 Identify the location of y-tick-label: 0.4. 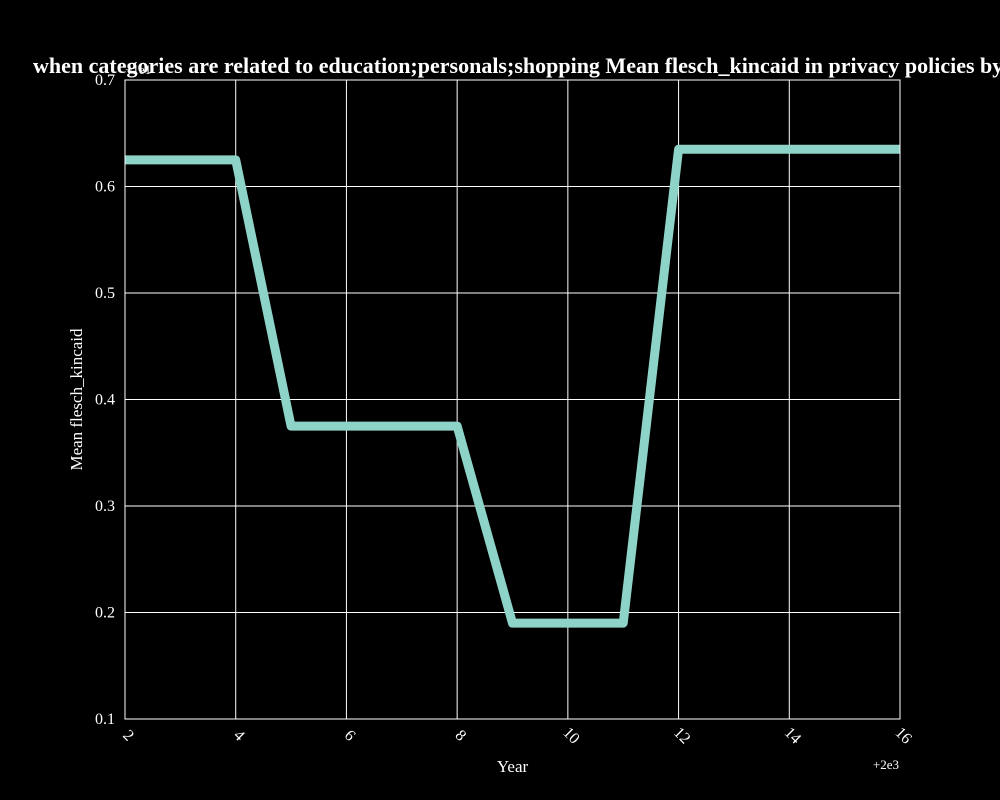
(105, 400).